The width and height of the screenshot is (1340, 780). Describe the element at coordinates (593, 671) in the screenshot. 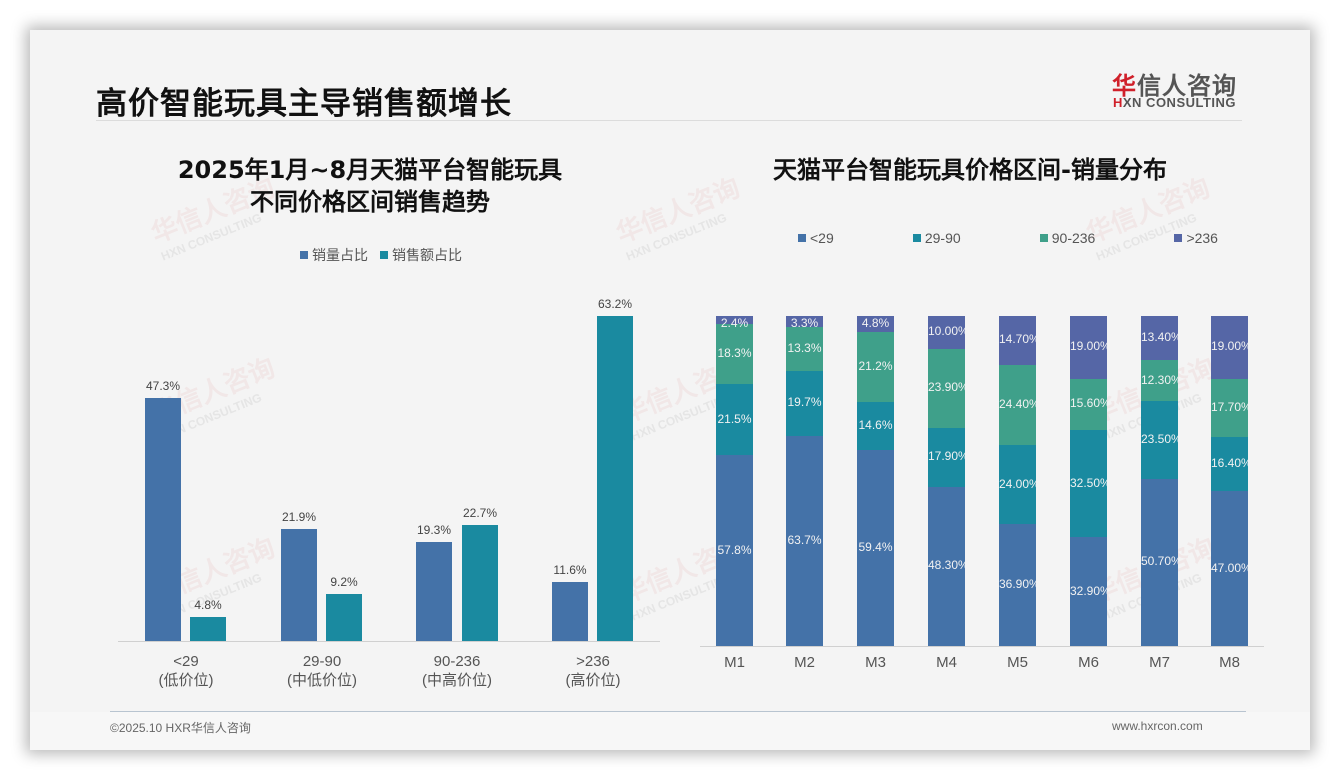

I see `category-label: >236 (高价位)` at that location.